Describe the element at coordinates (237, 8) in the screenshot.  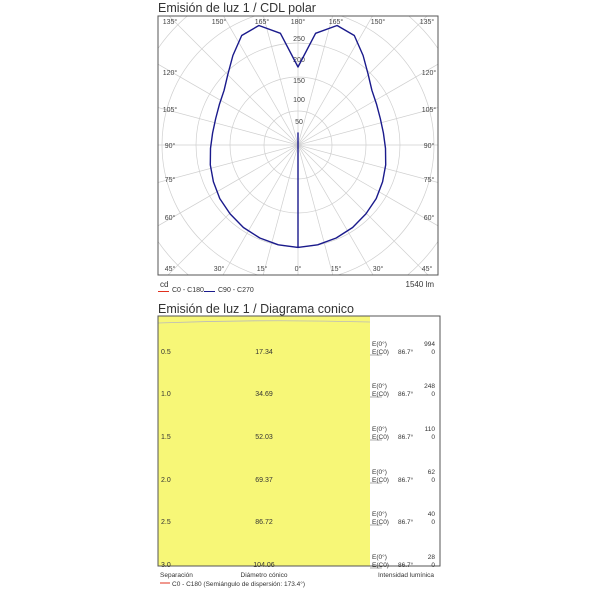
I see `polar-chart-title: Emisión de luz 1 / CDL polar` at that location.